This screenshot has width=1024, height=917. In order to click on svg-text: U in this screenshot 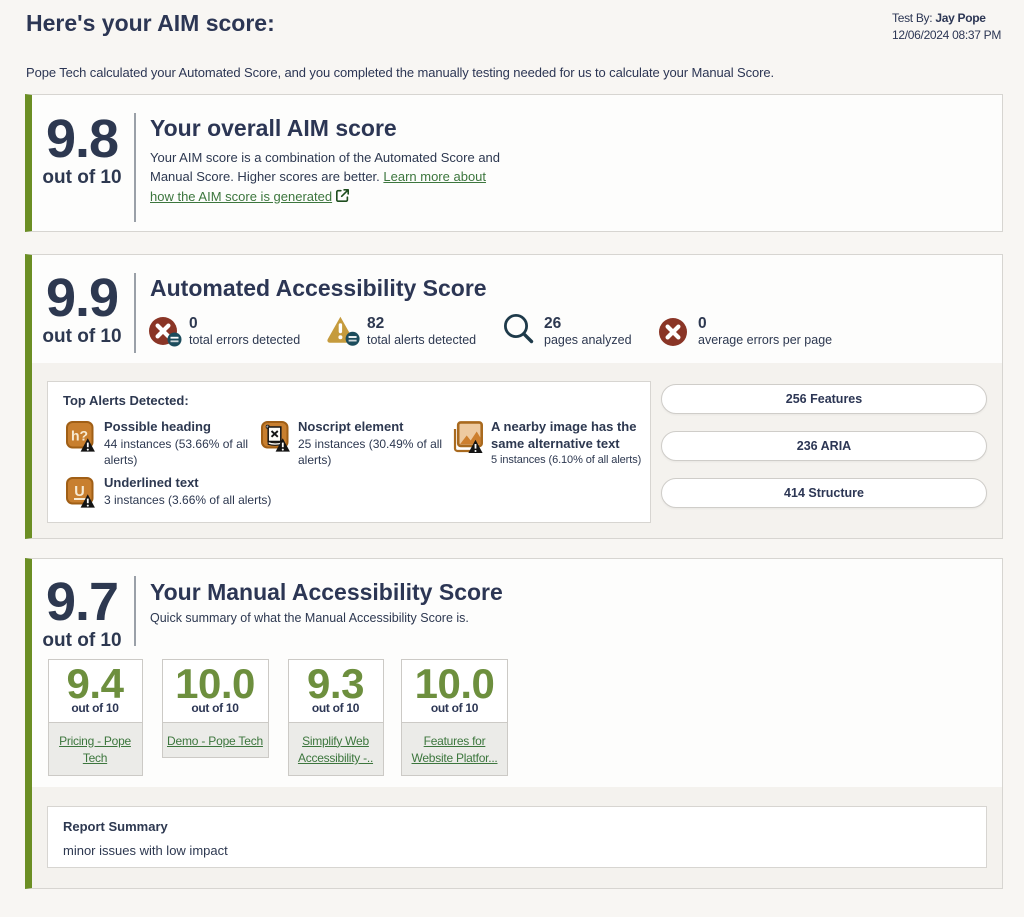, I will do `click(79, 492)`.